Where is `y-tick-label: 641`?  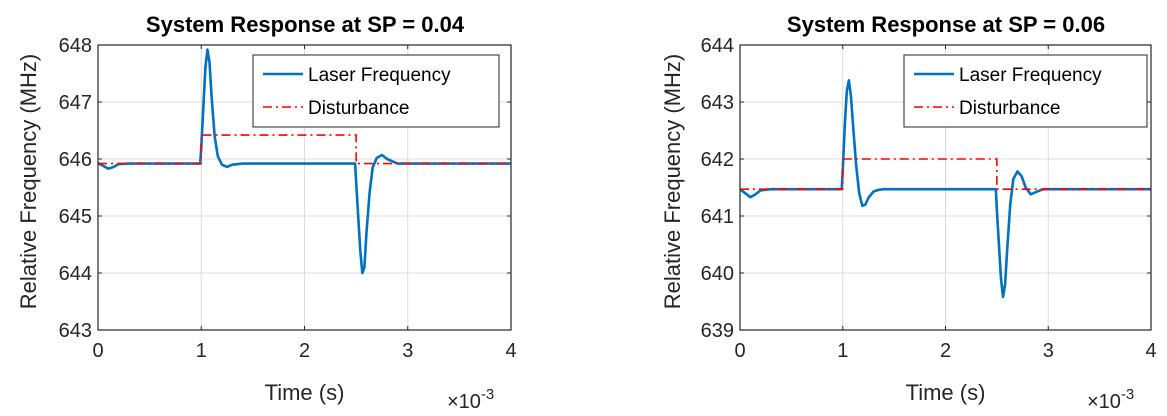
y-tick-label: 641 is located at coordinates (717, 217).